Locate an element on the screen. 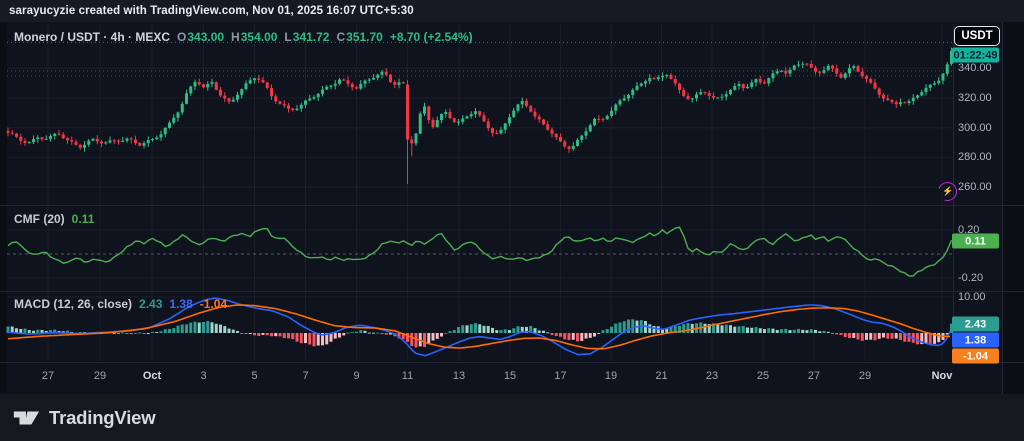  tradingview-logo-icon is located at coordinates (26, 418).